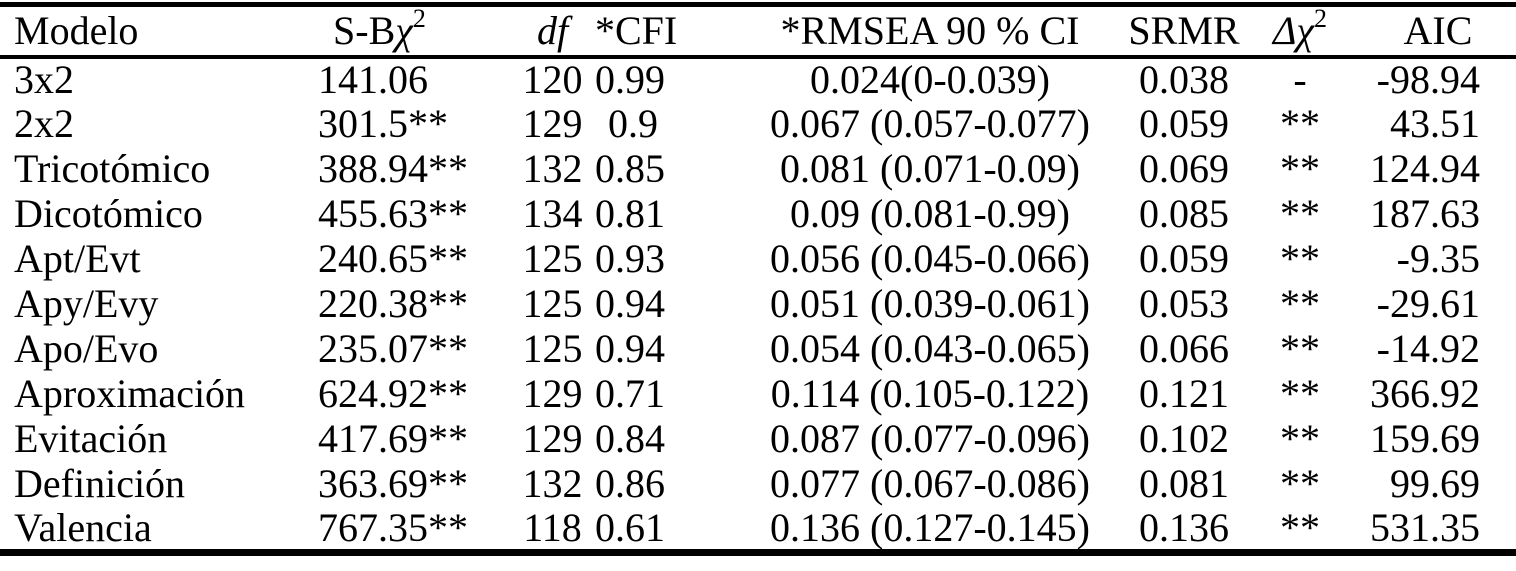 This screenshot has height=571, width=1516. I want to click on chi-symbol: χ, so click(404, 30).